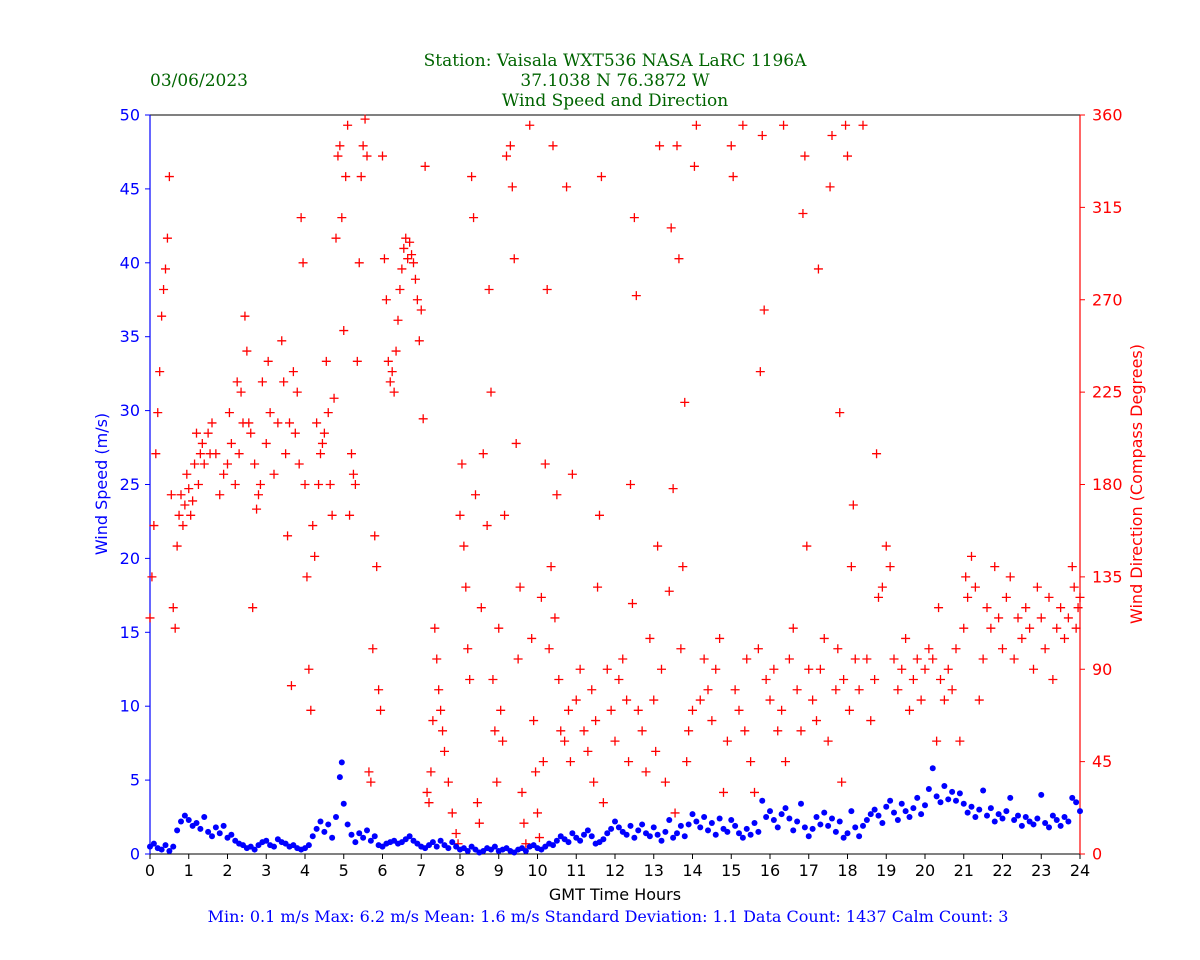 This screenshot has height=960, width=1200. Describe the element at coordinates (1107, 115) in the screenshot. I see `right-tick-label: 360` at that location.